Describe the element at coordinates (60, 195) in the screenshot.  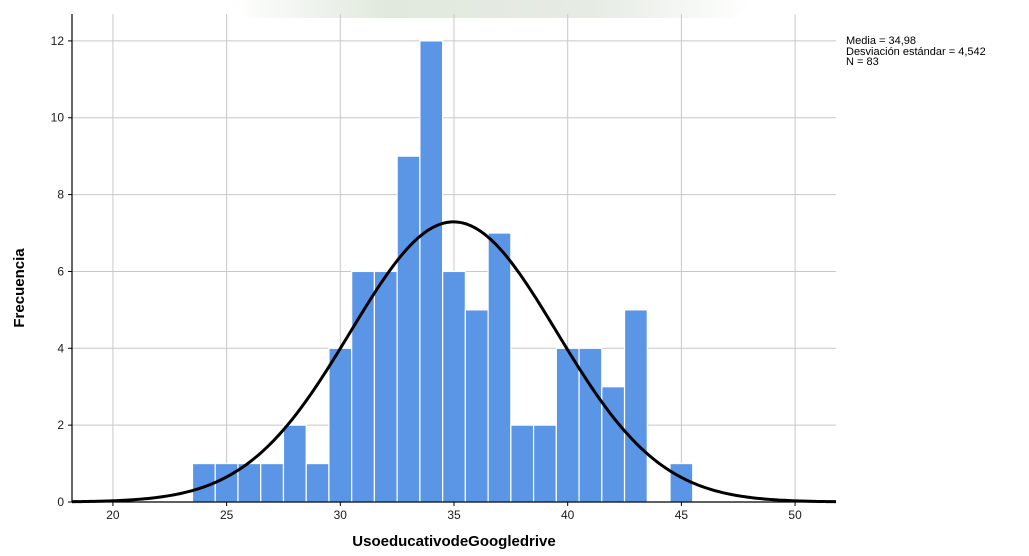
I see `y-tick-label: 8` at that location.